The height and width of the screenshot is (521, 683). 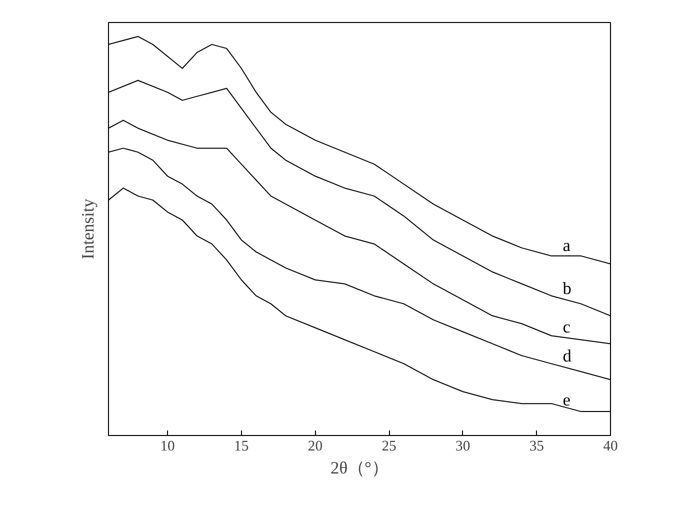 What do you see at coordinates (567, 288) in the screenshot?
I see `series-label: b` at bounding box center [567, 288].